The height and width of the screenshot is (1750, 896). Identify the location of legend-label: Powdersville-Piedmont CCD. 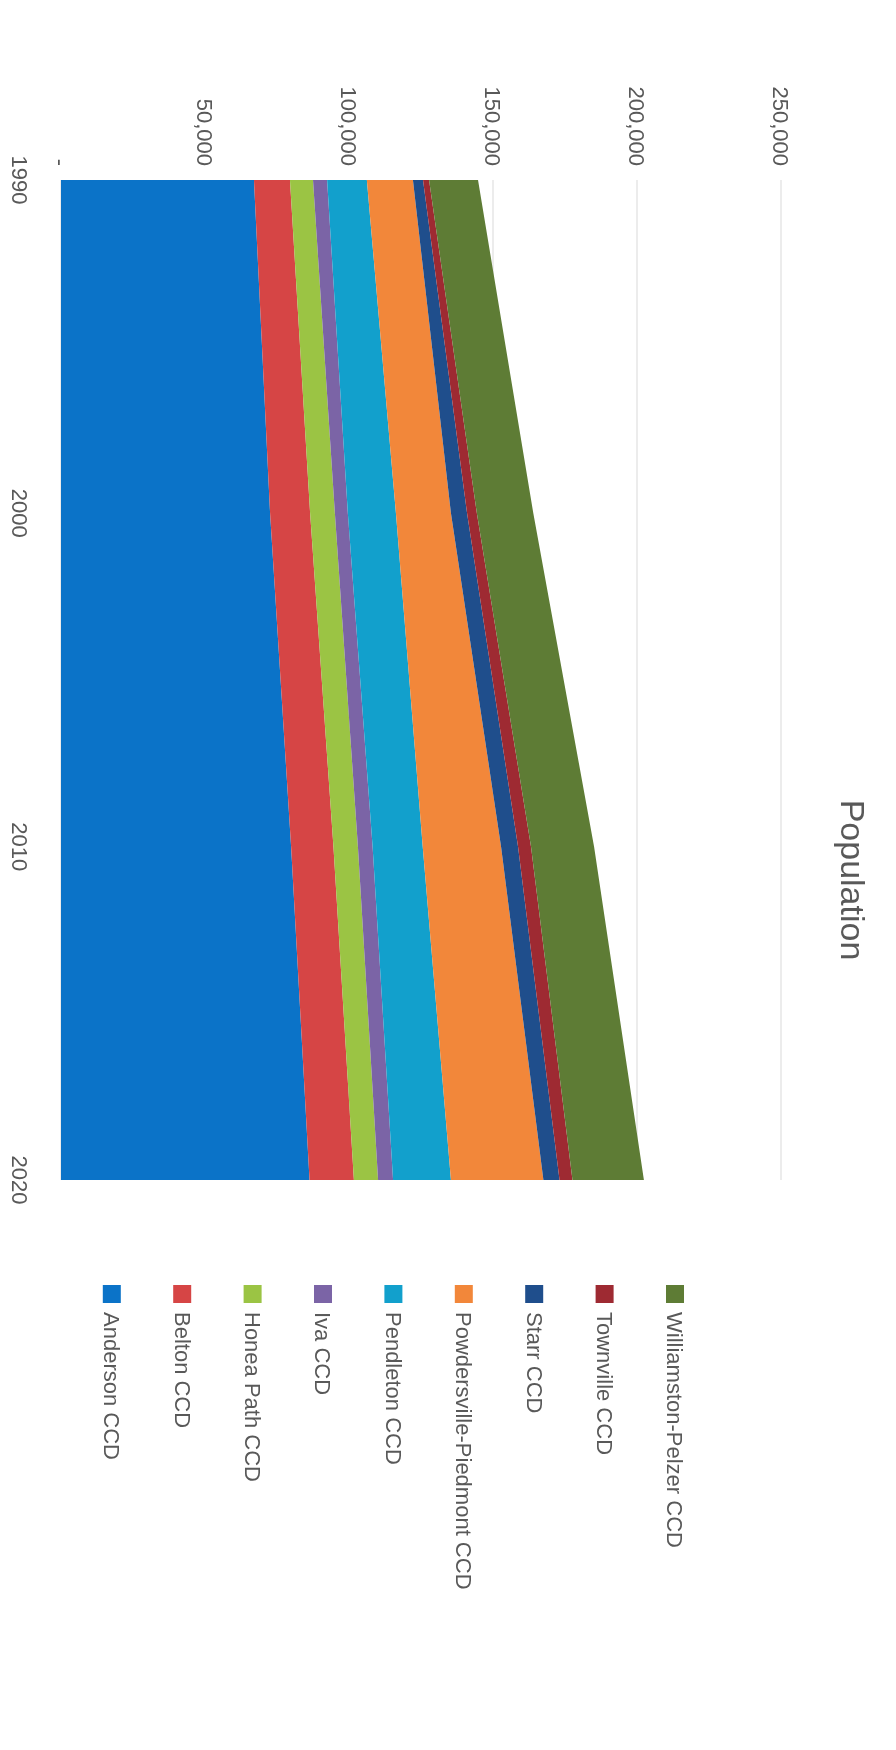
(464, 1451).